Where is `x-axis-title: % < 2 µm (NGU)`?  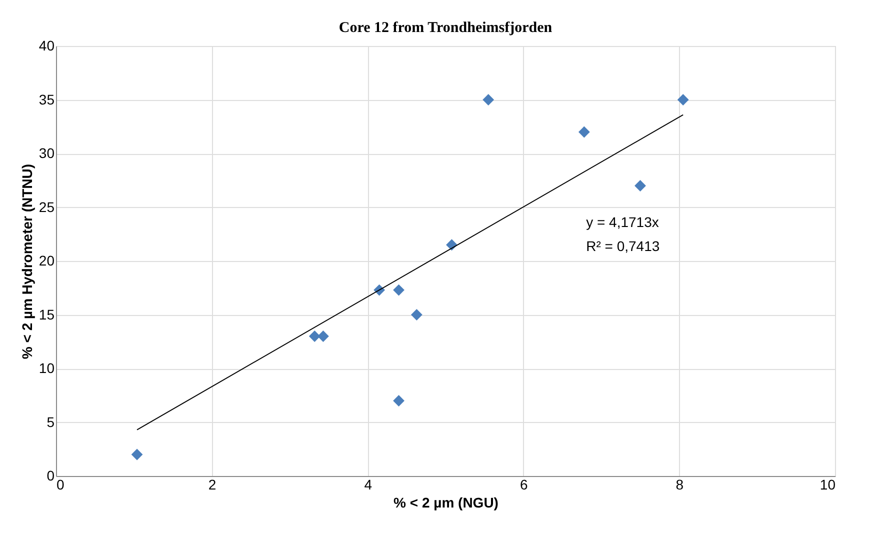
x-axis-title: % < 2 µm (NGU) is located at coordinates (446, 502).